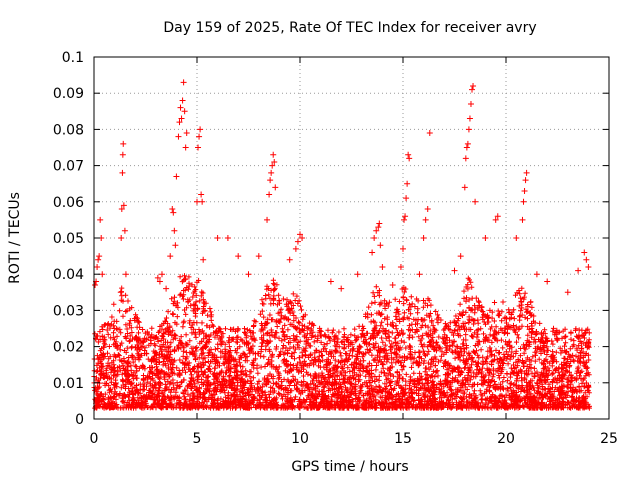 This screenshot has width=640, height=480. I want to click on y-tick-label: 0.04, so click(68, 275).